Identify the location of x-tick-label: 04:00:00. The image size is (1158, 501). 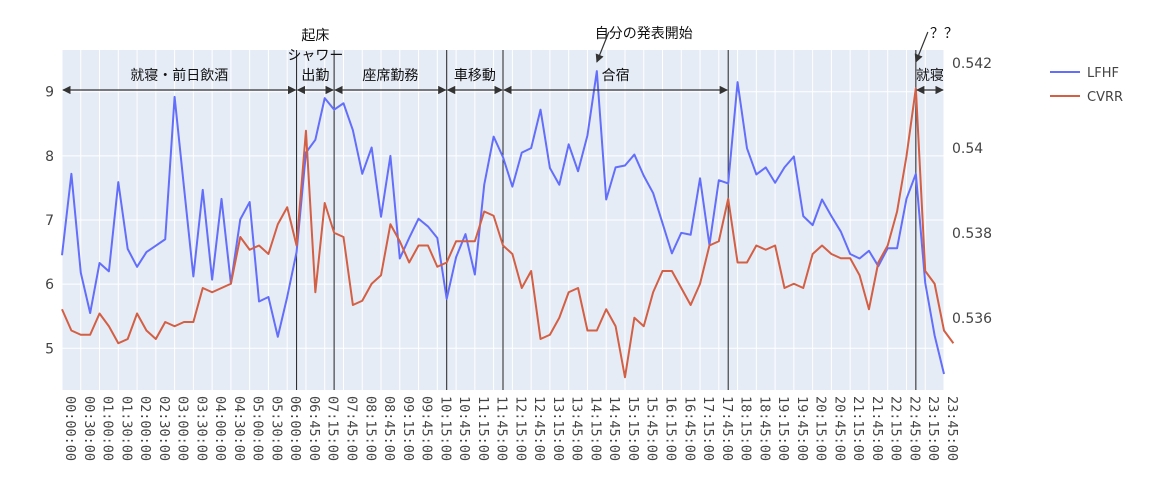
(220, 428).